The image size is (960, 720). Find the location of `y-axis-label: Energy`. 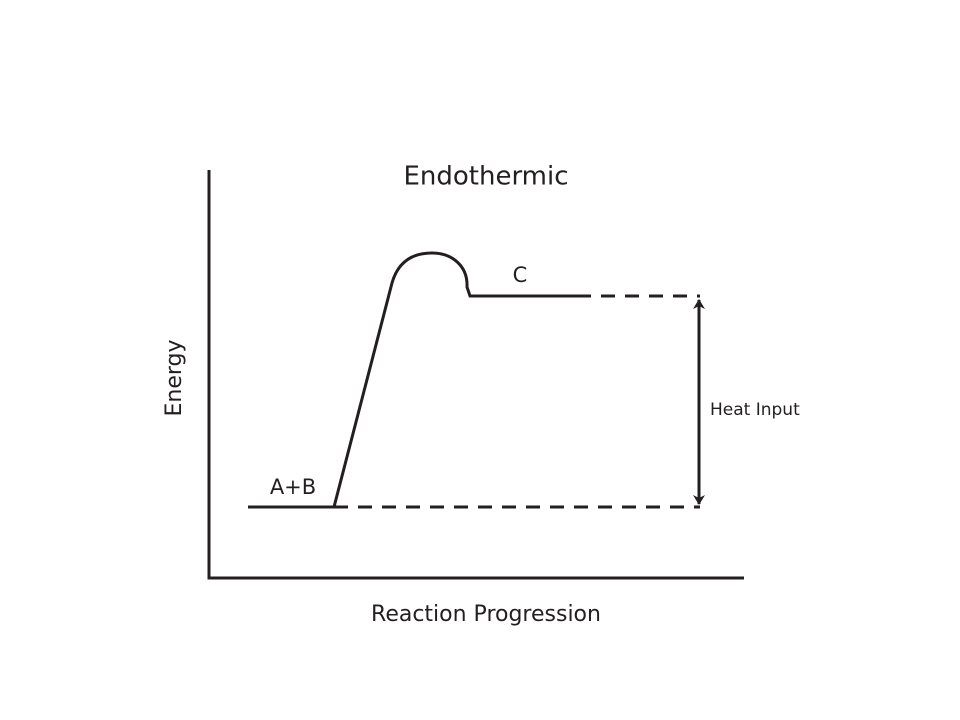

y-axis-label: Energy is located at coordinates (174, 377).